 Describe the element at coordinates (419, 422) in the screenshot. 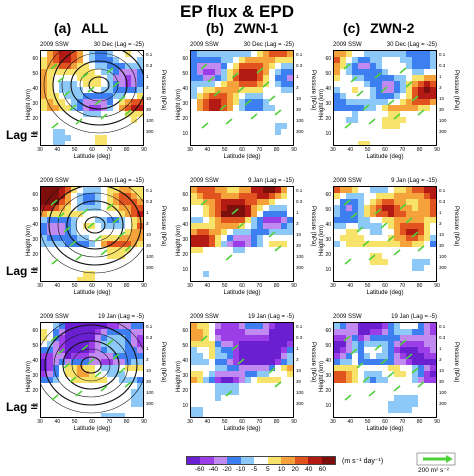

I see `latitude-tick-label: 80` at that location.